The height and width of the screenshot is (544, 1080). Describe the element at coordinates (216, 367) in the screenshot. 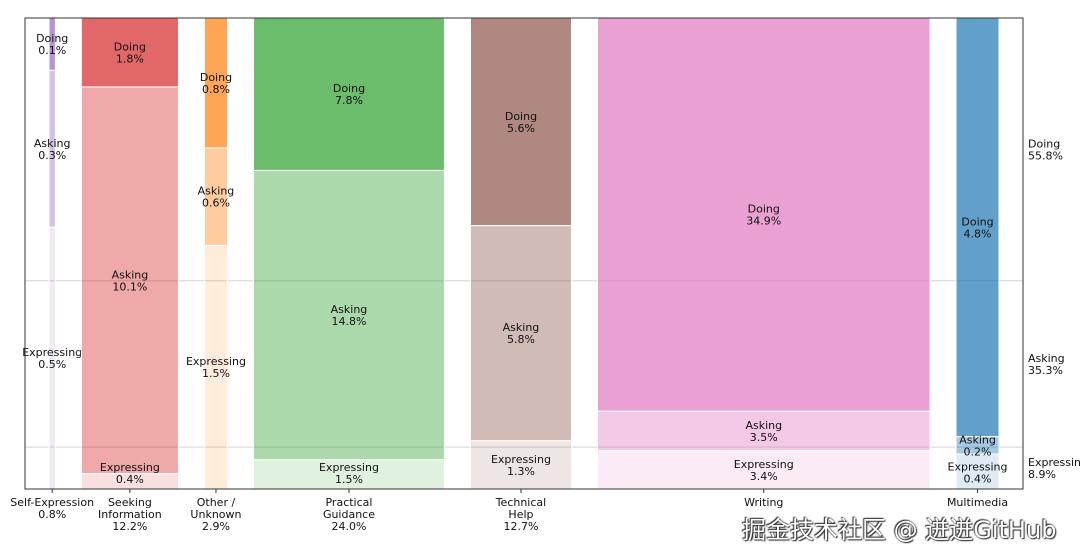

I see `bar-label-other-unknown-expressing: Expressing 1.5%` at that location.